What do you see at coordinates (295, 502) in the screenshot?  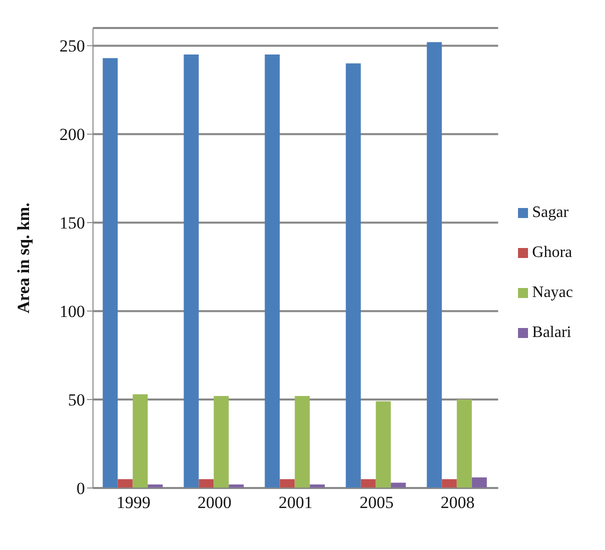 I see `x-tick-label: 2001` at bounding box center [295, 502].